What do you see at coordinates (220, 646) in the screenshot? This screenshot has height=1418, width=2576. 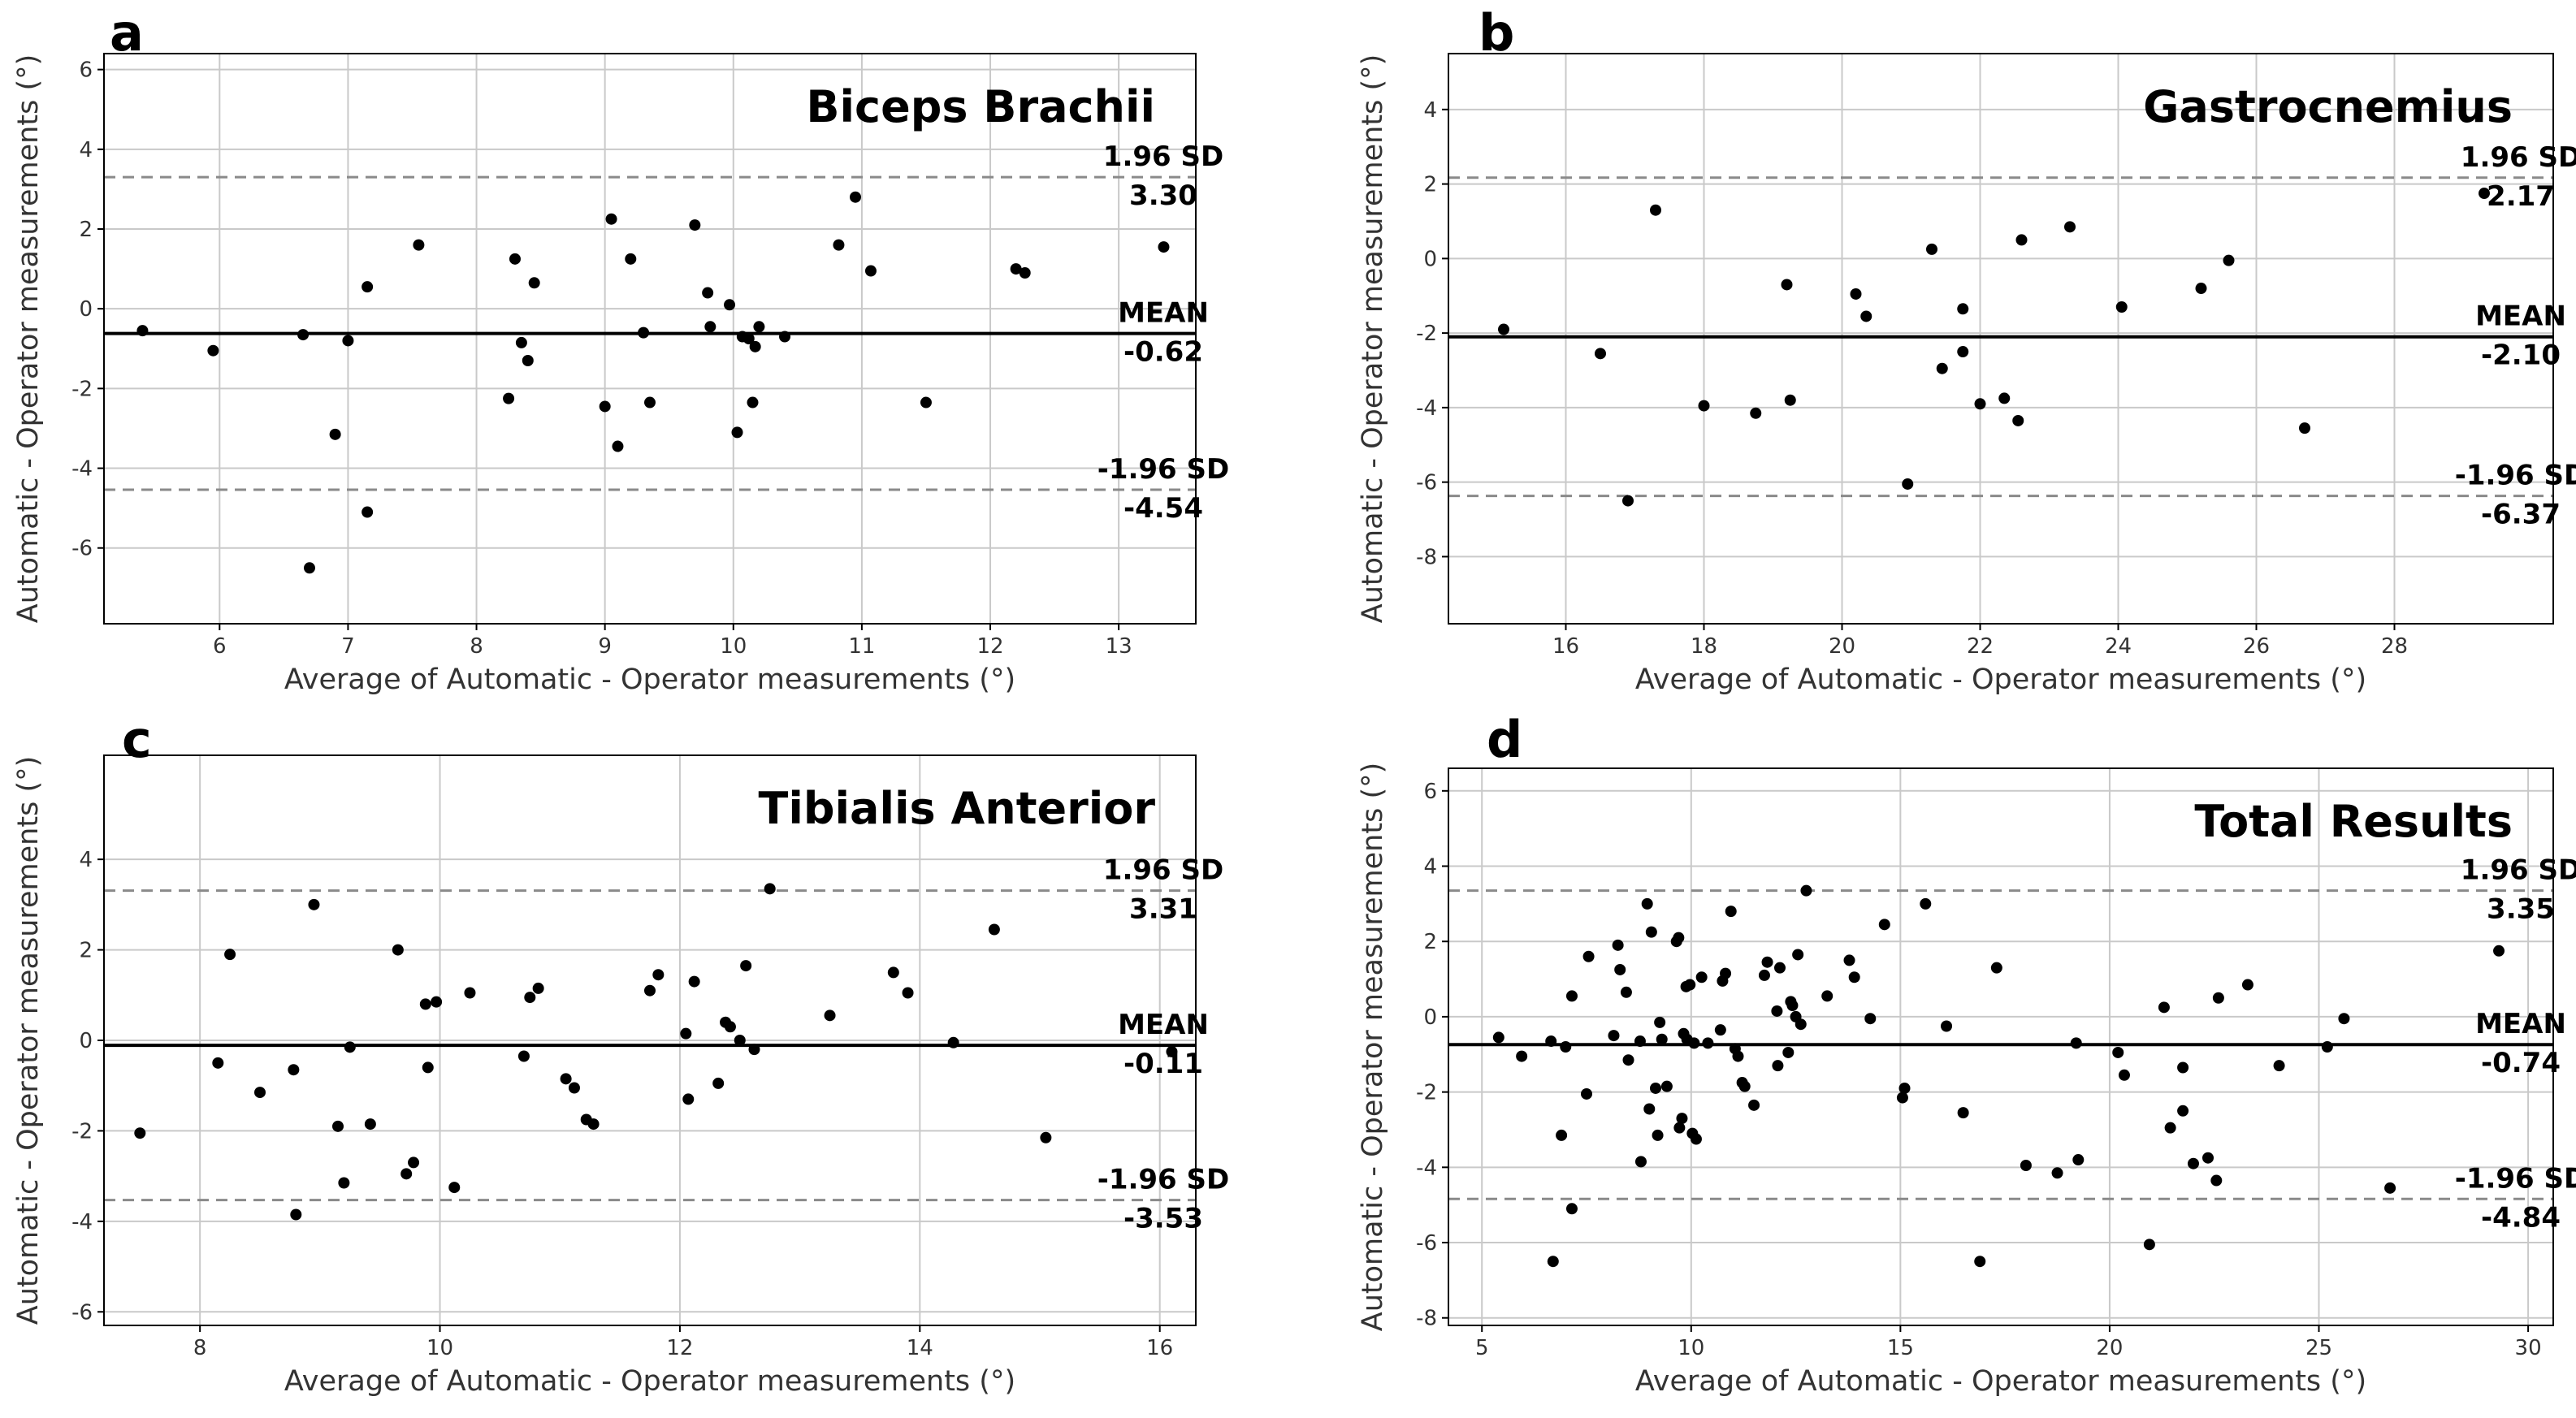 I see `x-tick-label: 6` at bounding box center [220, 646].